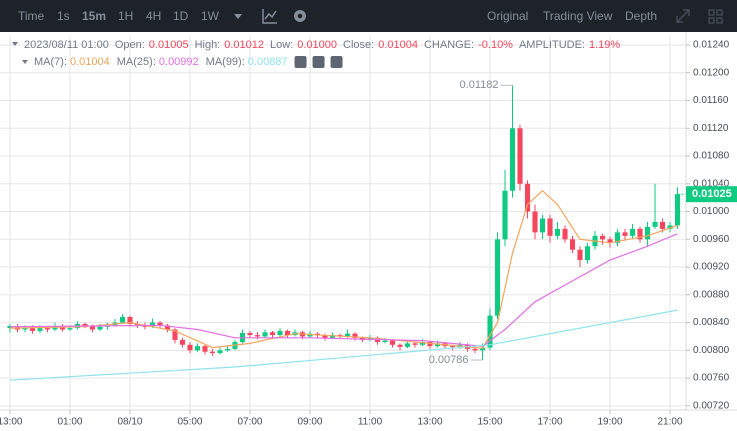  Describe the element at coordinates (370, 422) in the screenshot. I see `x-tick-label: 11:00` at that location.